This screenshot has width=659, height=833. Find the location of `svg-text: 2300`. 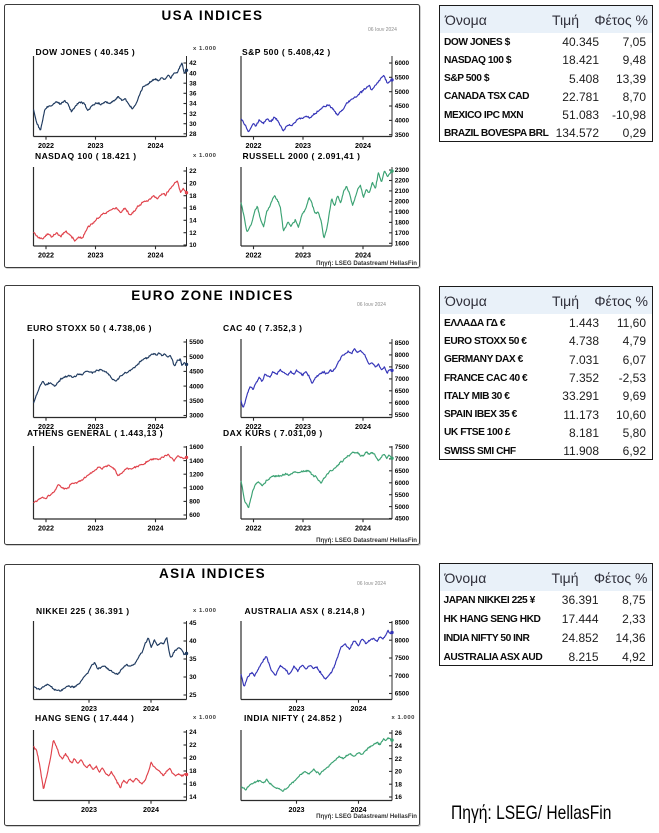

svg-text: 2300 is located at coordinates (402, 170).